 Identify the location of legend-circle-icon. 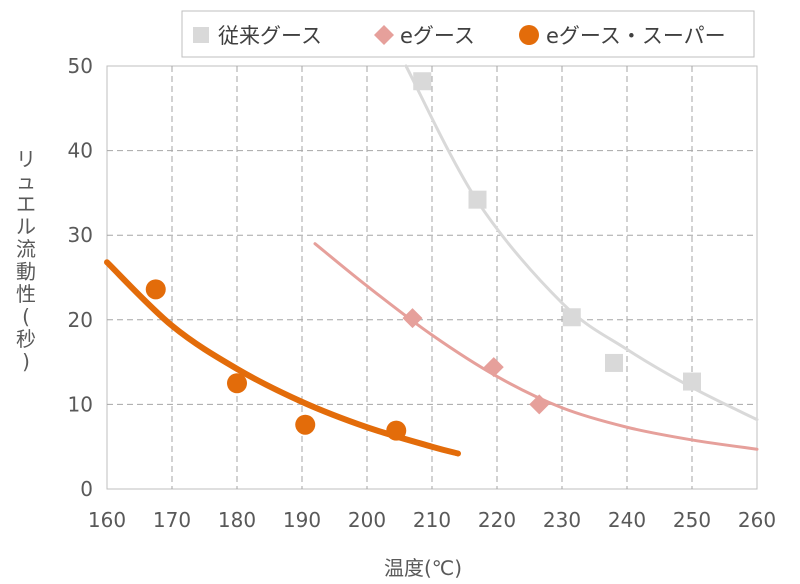
(529, 35).